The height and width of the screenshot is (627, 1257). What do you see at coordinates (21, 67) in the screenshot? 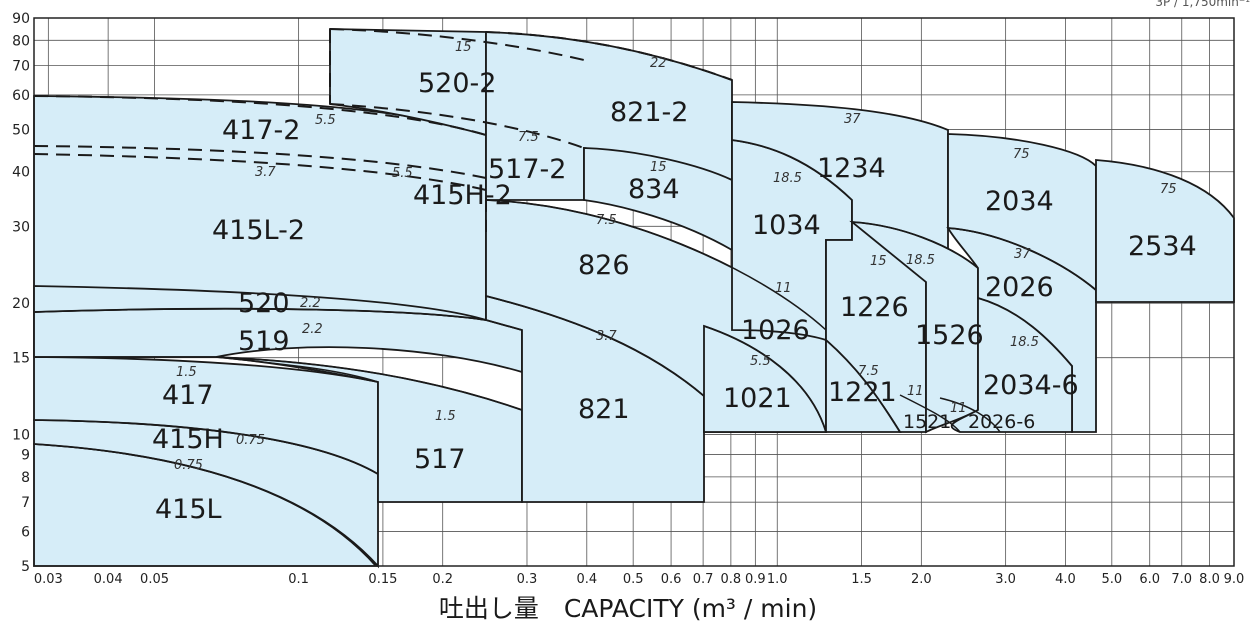
I see `y-tick-label: 70` at bounding box center [21, 67].